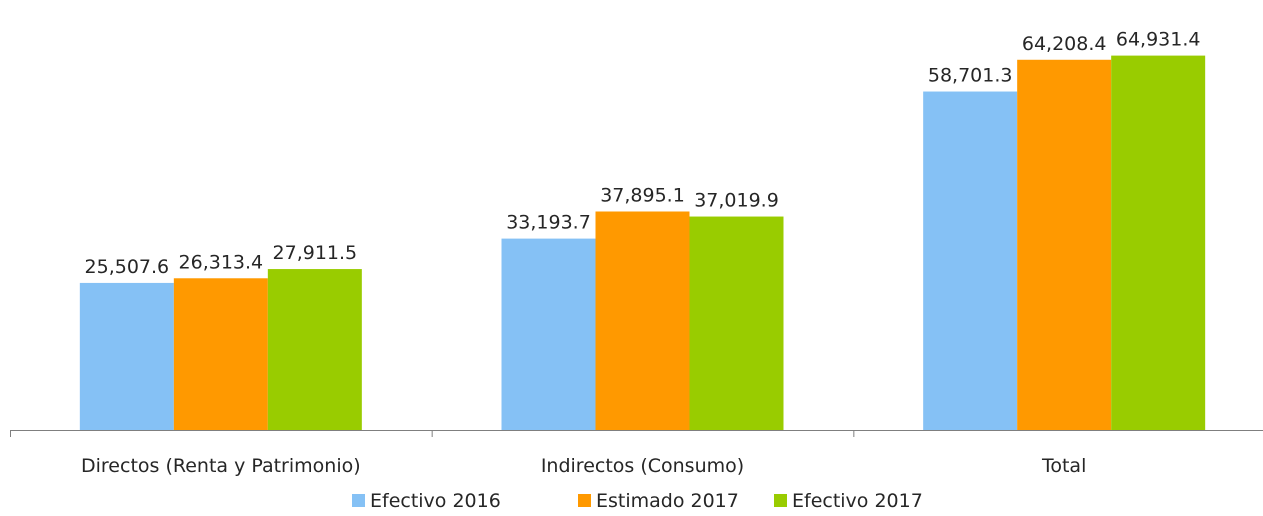 This screenshot has height=516, width=1263. Describe the element at coordinates (127, 267) in the screenshot. I see `data-label-0-0: 25,507.6` at that location.